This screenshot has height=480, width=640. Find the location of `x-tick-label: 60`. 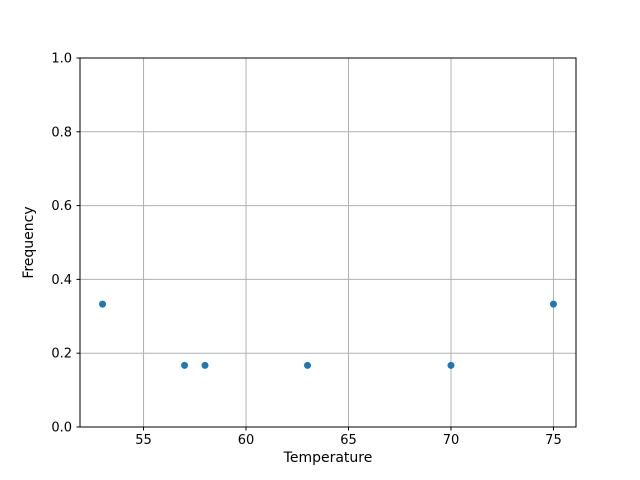

x-tick-label: 60 is located at coordinates (246, 440).